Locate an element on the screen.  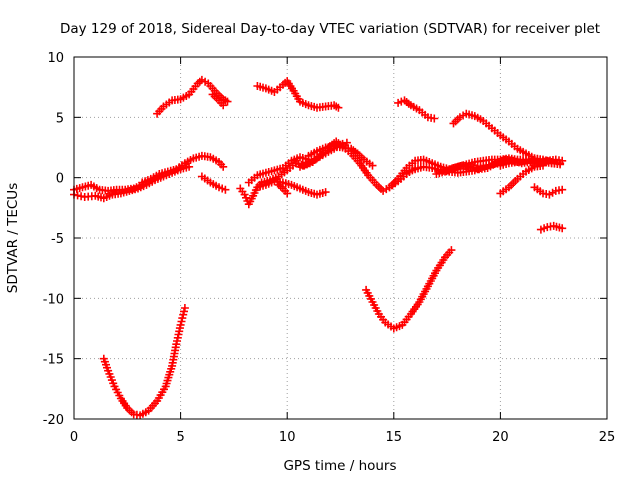
x-tick-label: 15 is located at coordinates (394, 437).